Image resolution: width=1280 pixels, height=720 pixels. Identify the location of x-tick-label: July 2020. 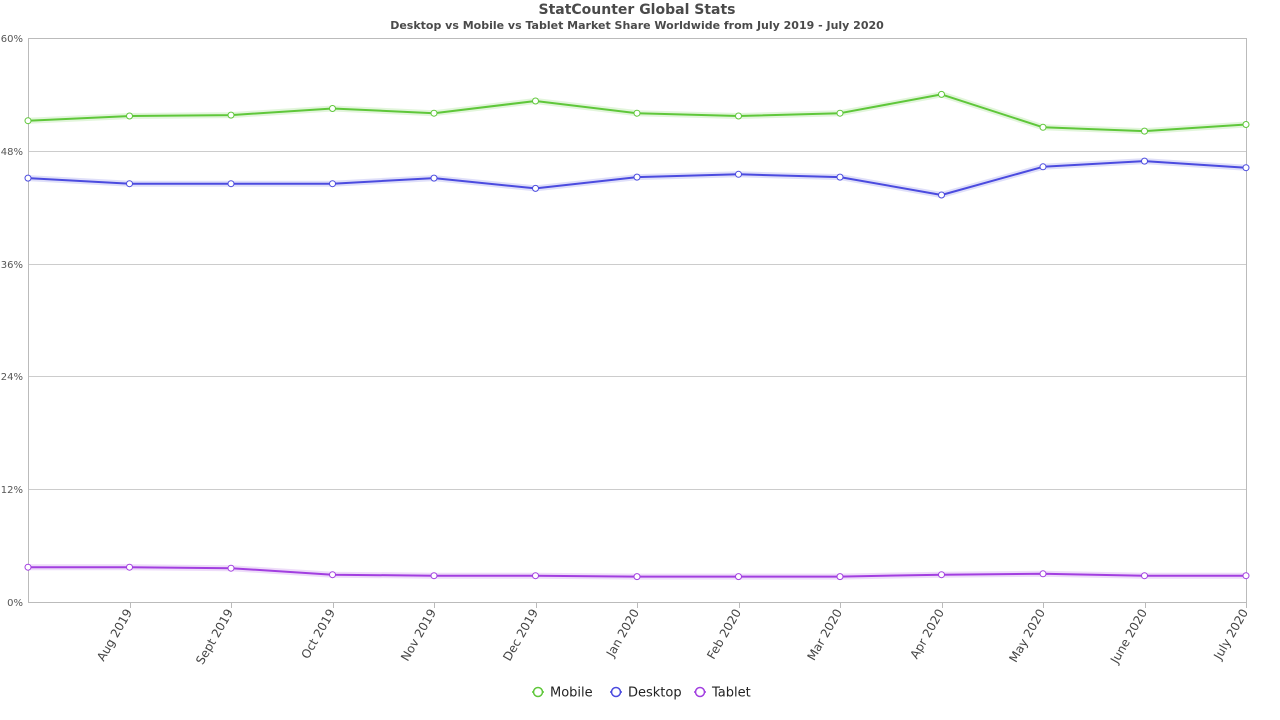
(1231, 635).